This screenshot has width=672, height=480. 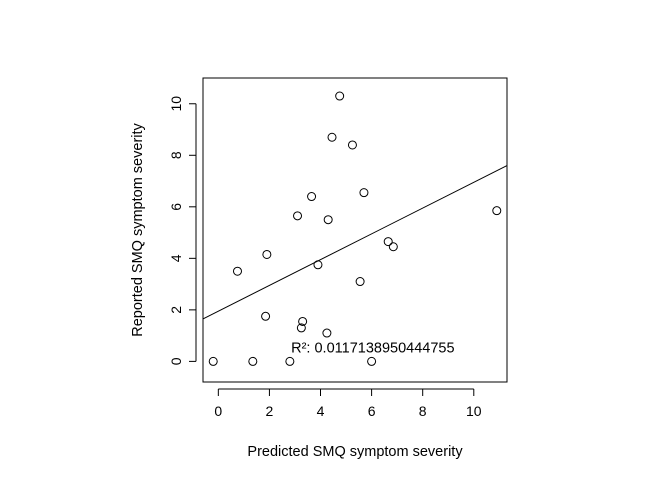 I want to click on y-tick-label: 2, so click(x=176, y=310).